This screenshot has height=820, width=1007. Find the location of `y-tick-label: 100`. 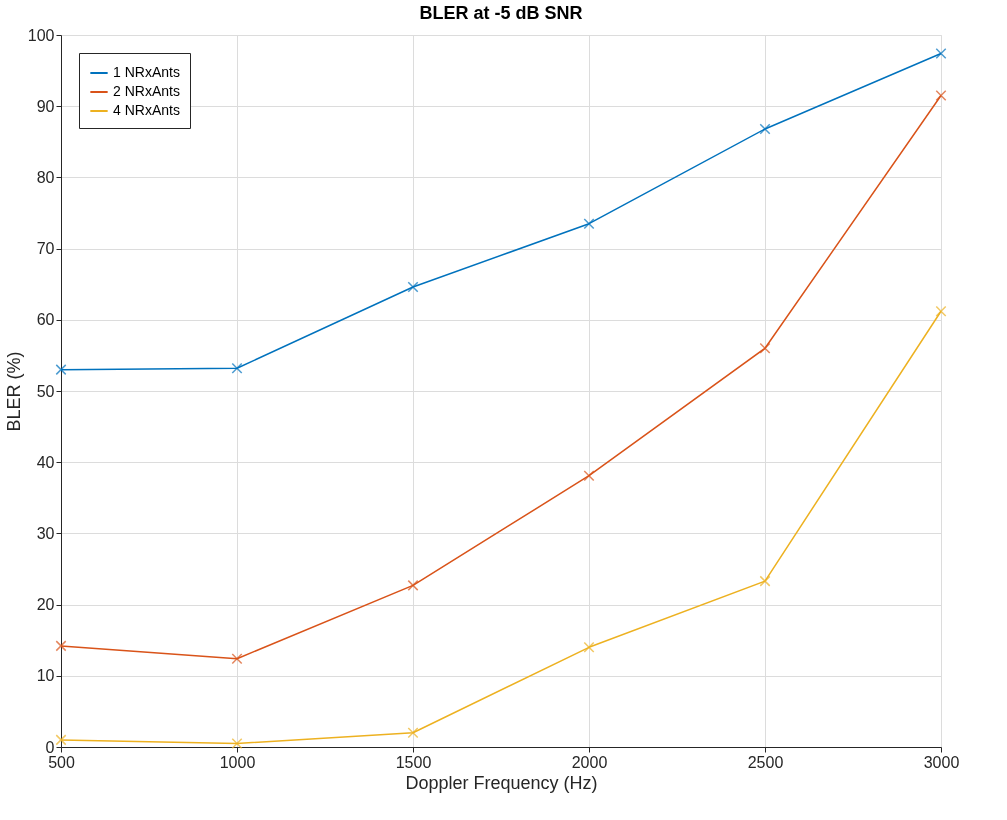

y-tick-label: 100 is located at coordinates (41, 35).